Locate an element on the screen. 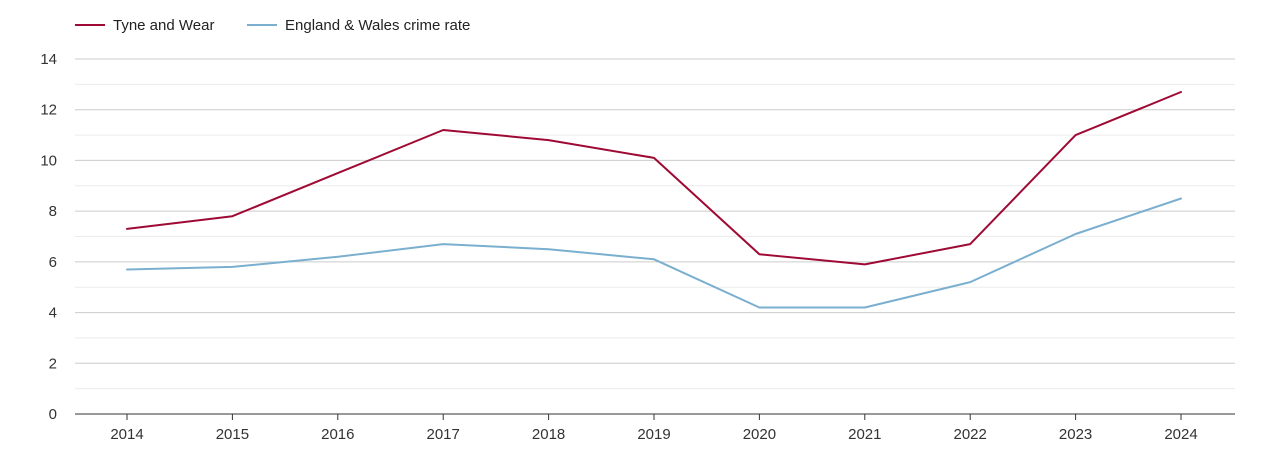 This screenshot has width=1270, height=450. legend: Tyne and Wear England & Wales crime rate is located at coordinates (272, 25).